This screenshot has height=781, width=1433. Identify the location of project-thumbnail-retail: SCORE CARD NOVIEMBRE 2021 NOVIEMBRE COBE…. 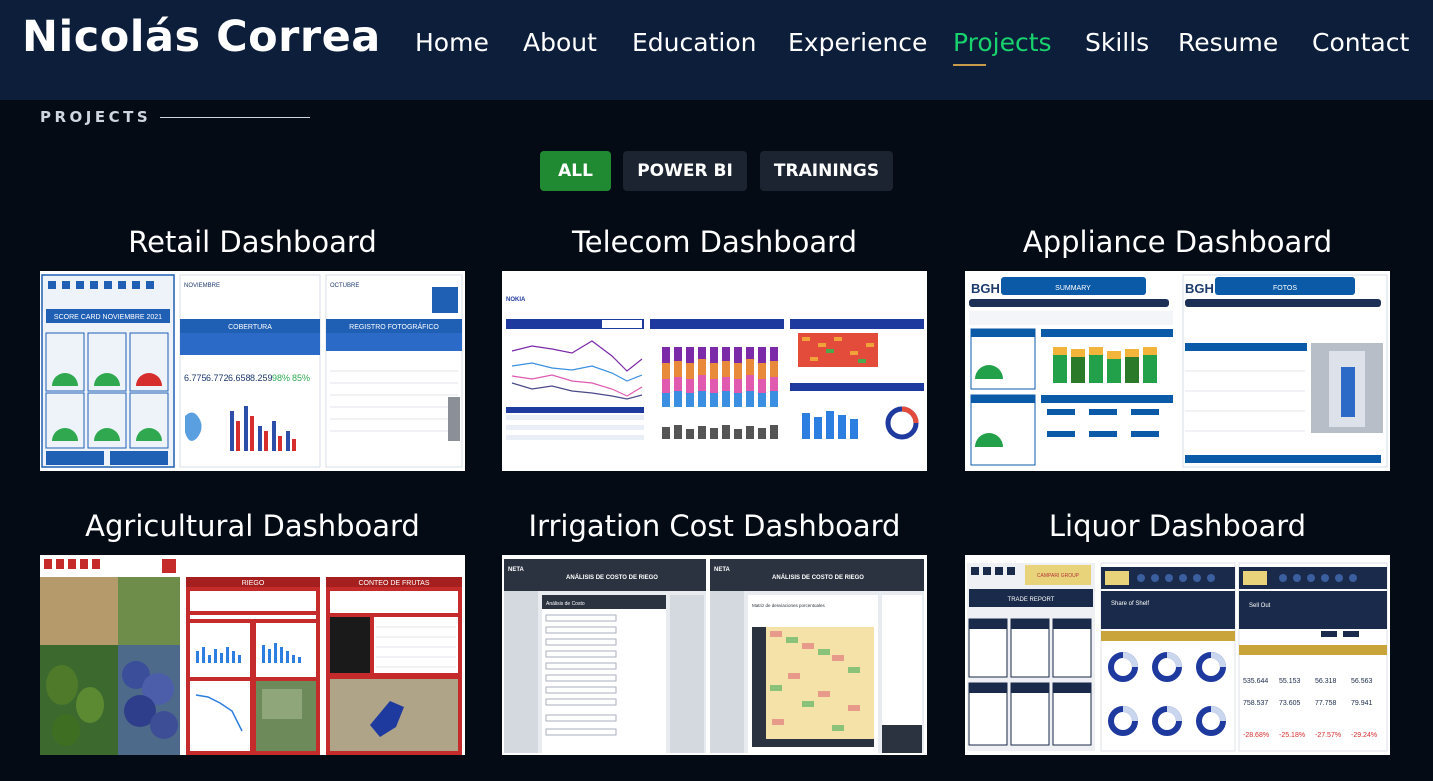
(252, 371).